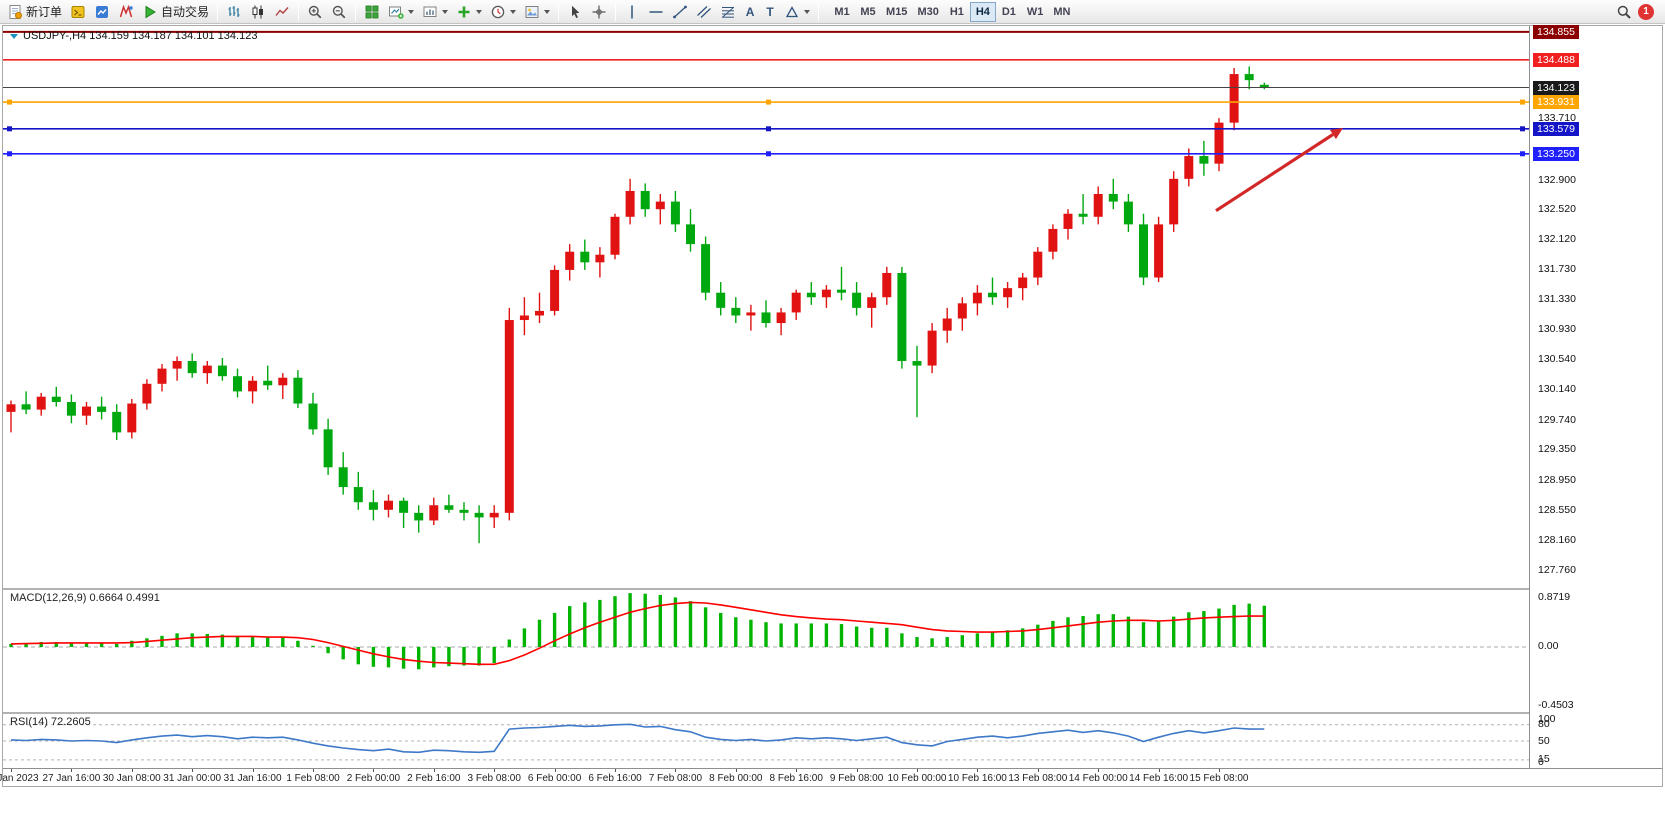  Describe the element at coordinates (599, 11) in the screenshot. I see `crosshair-button` at that location.